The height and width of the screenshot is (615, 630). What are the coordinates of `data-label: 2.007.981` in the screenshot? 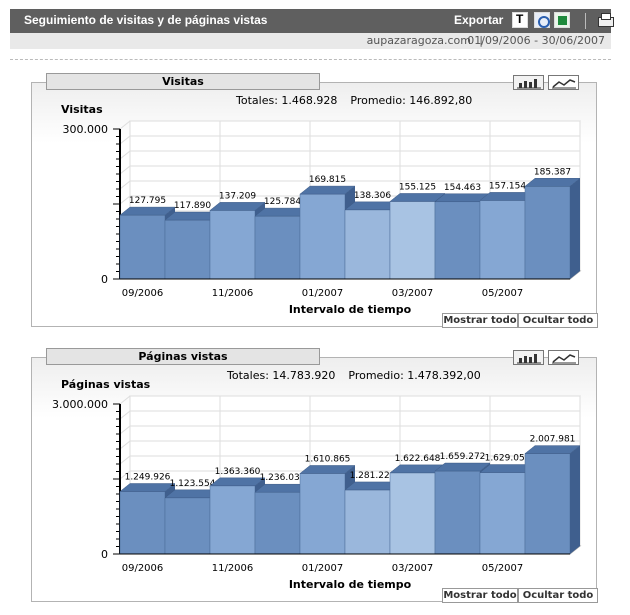 It's located at (553, 440).